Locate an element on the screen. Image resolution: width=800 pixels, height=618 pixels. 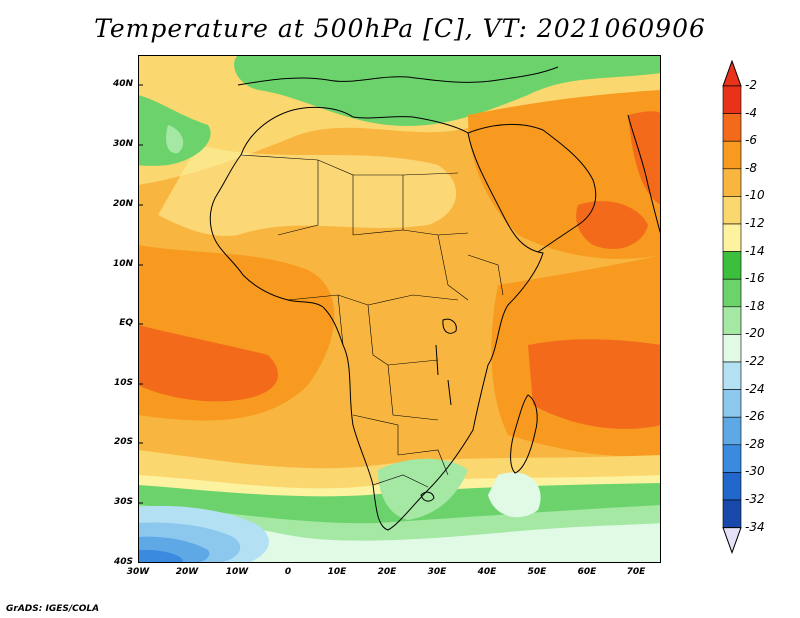
colorbar-label: -28 is located at coordinates (755, 443).